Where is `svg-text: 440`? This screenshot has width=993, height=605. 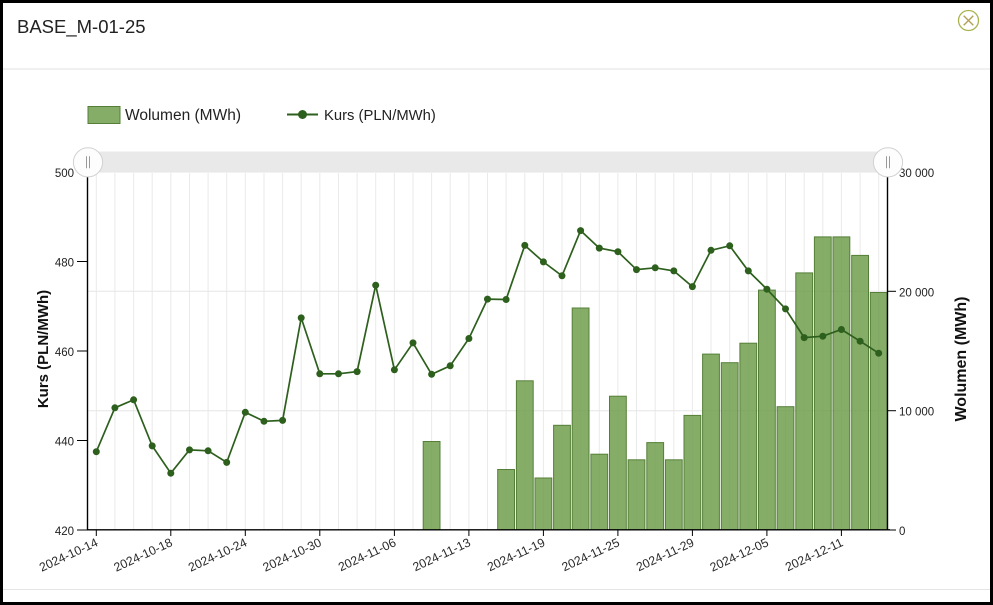
svg-text: 440 is located at coordinates (64, 443).